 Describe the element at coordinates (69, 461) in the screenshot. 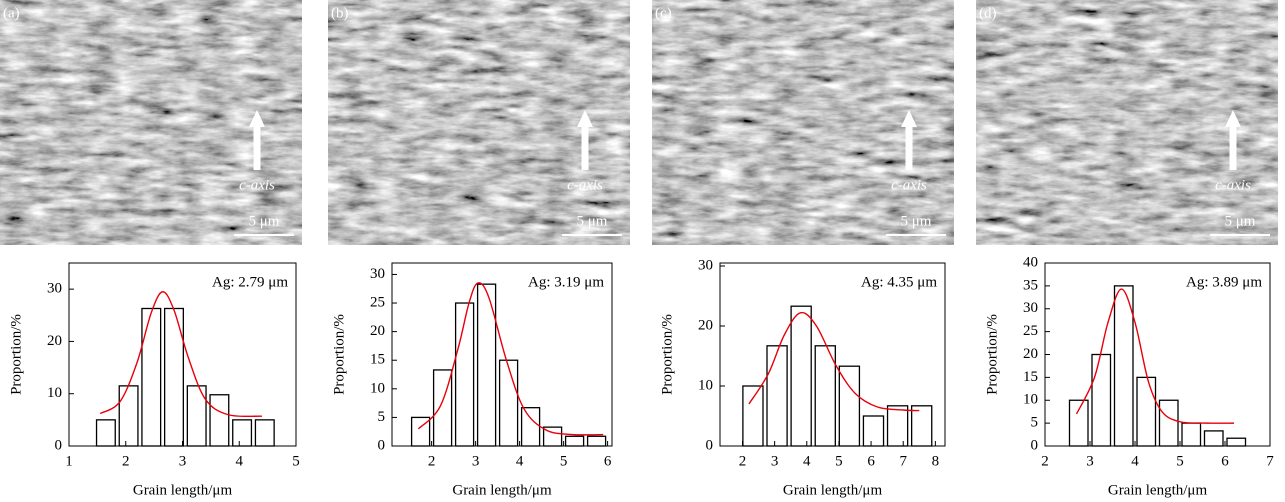

I see `x-tick-label: 1` at that location.